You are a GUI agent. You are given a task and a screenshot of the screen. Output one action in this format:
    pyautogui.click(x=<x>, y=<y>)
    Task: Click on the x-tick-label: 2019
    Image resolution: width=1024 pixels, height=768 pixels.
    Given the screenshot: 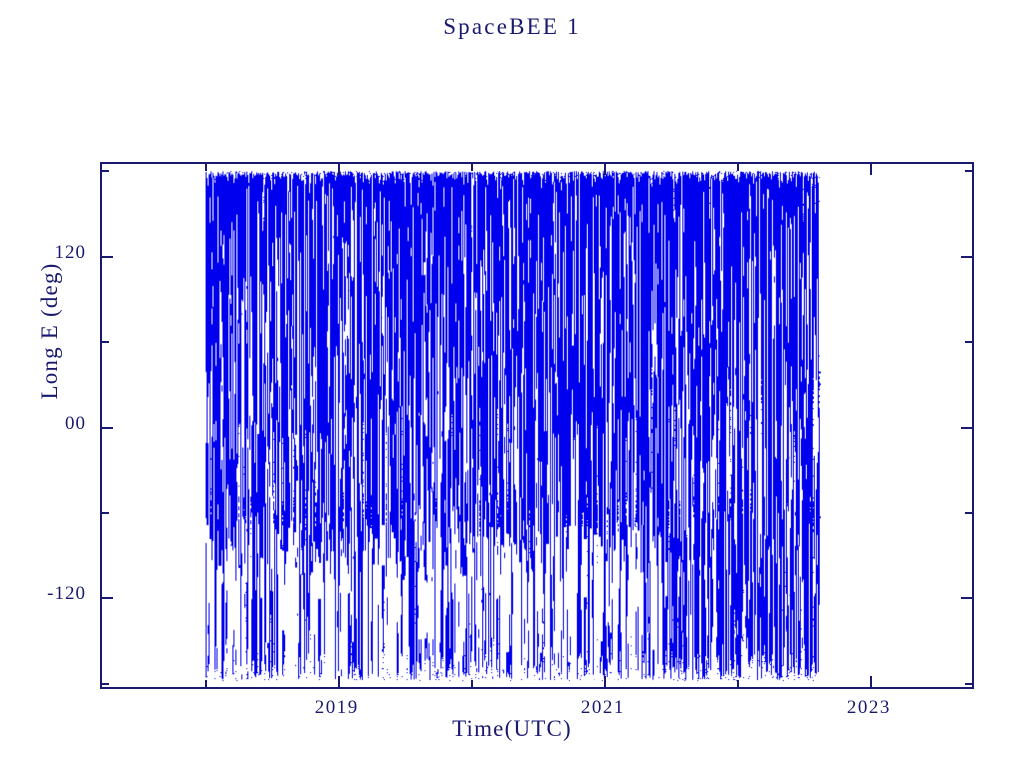 What is the action you would take?
    pyautogui.click(x=336, y=707)
    